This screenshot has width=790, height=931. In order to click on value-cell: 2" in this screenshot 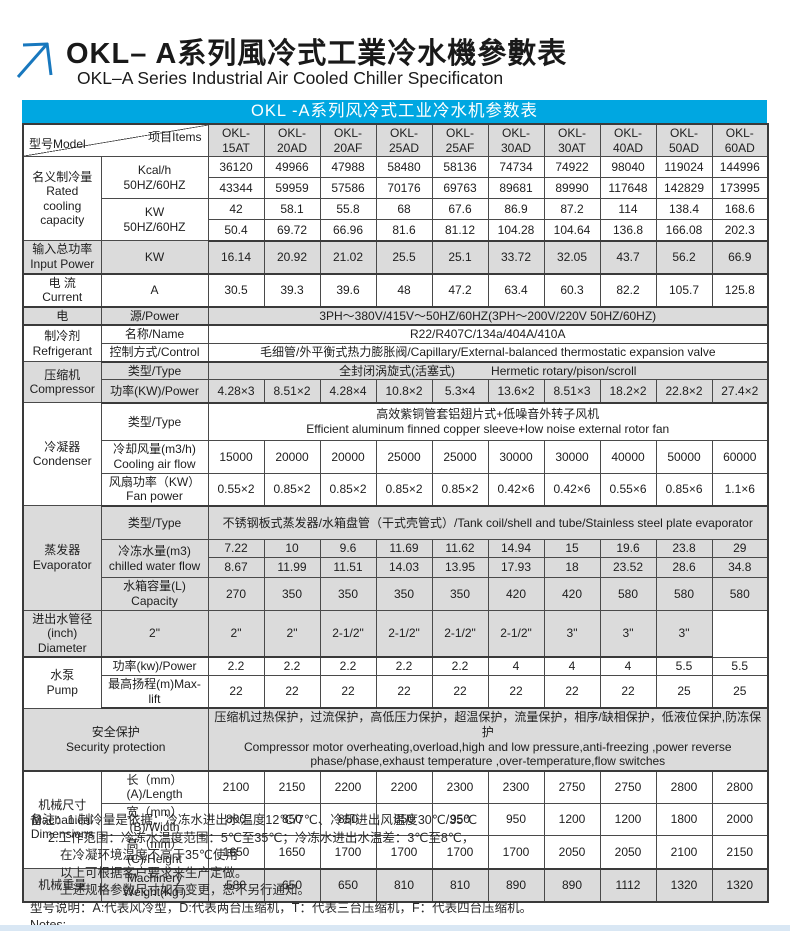, I will do `click(236, 634)`.